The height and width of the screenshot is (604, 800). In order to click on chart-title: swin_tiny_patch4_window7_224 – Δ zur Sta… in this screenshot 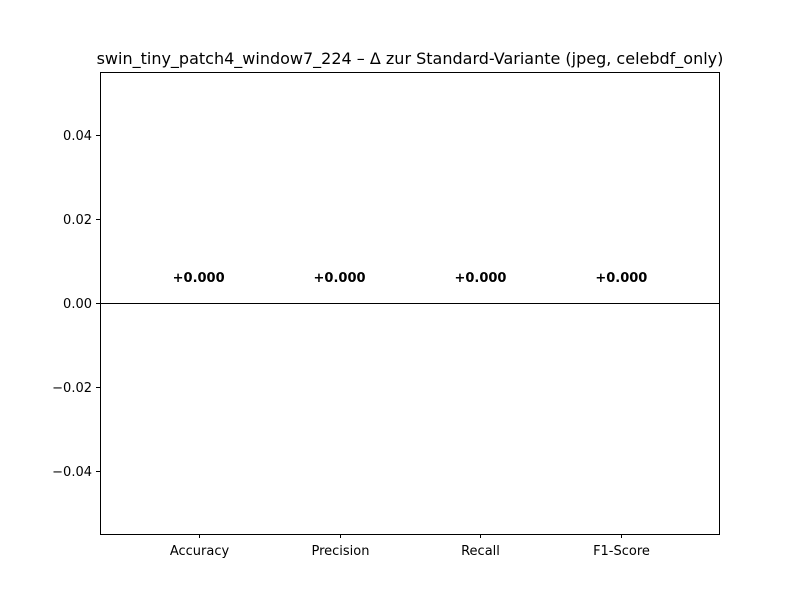, I will do `click(410, 59)`.